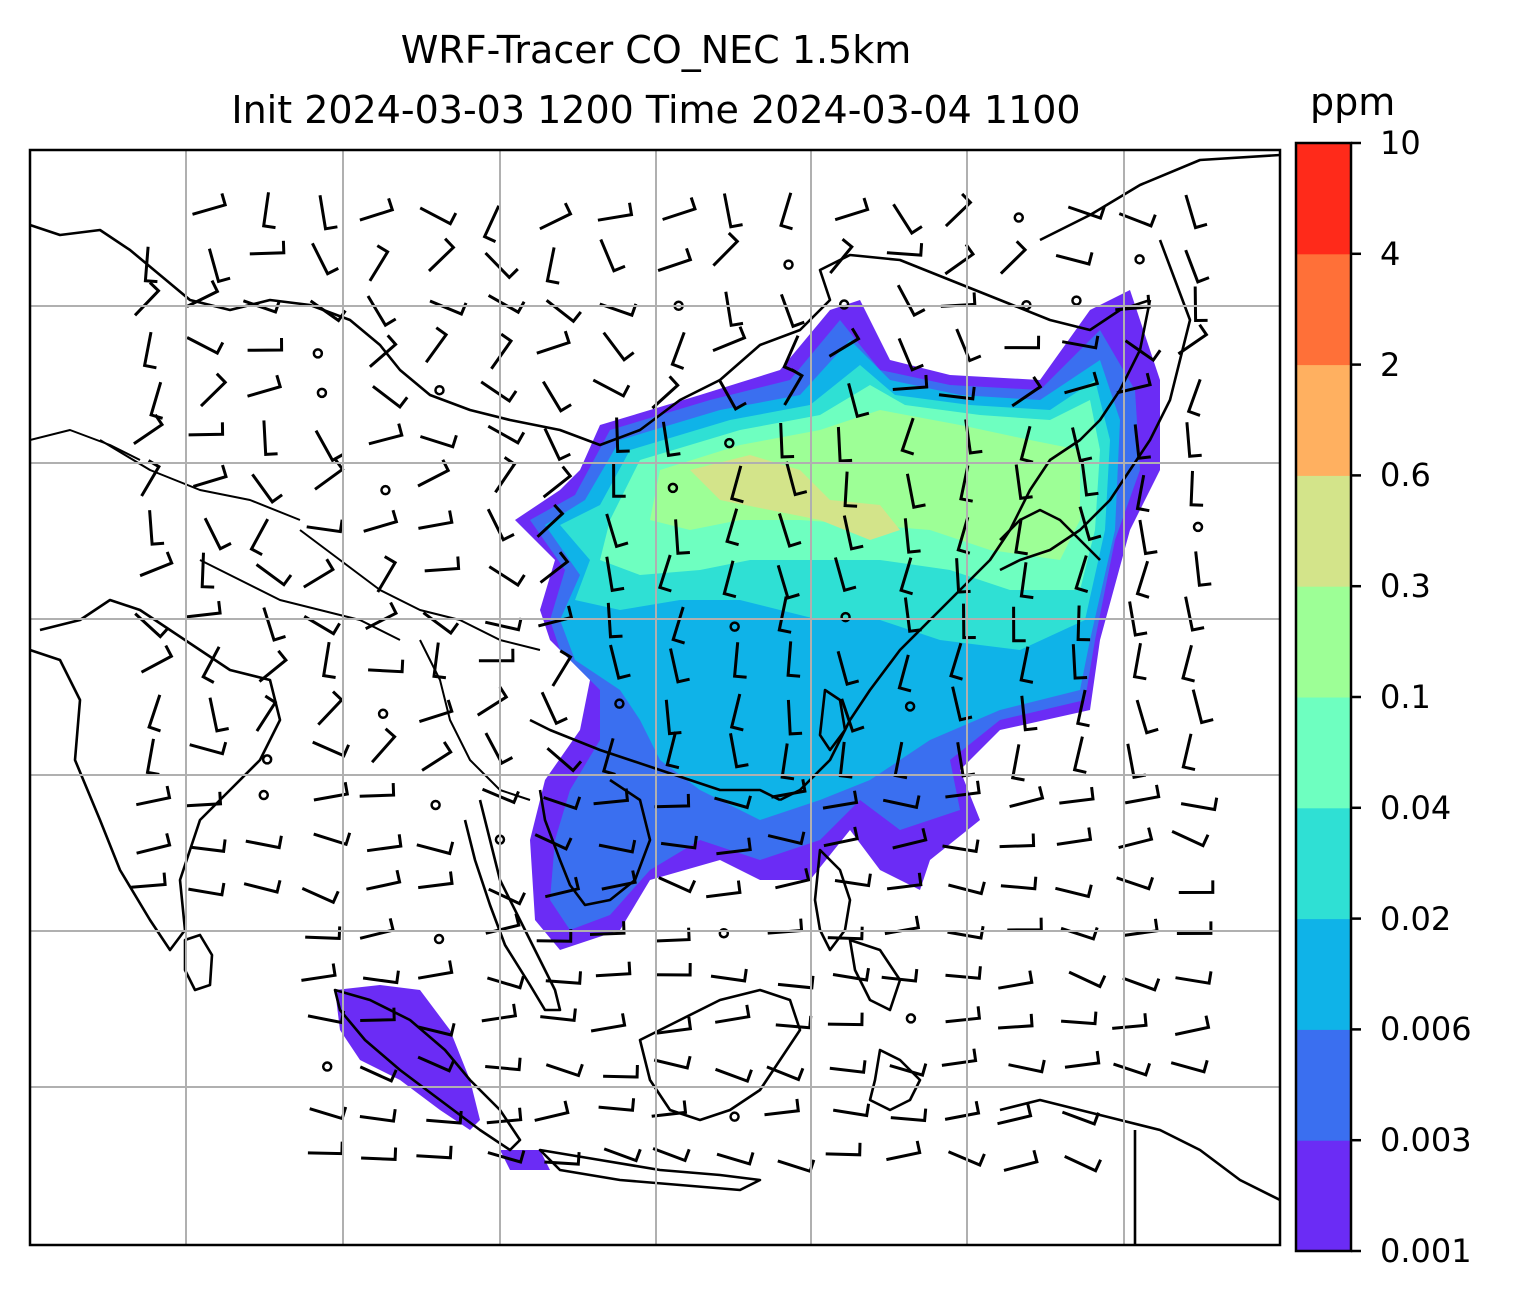  Describe the element at coordinates (1426, 1251) in the screenshot. I see `colorbar-tick-label: 0.001` at that location.